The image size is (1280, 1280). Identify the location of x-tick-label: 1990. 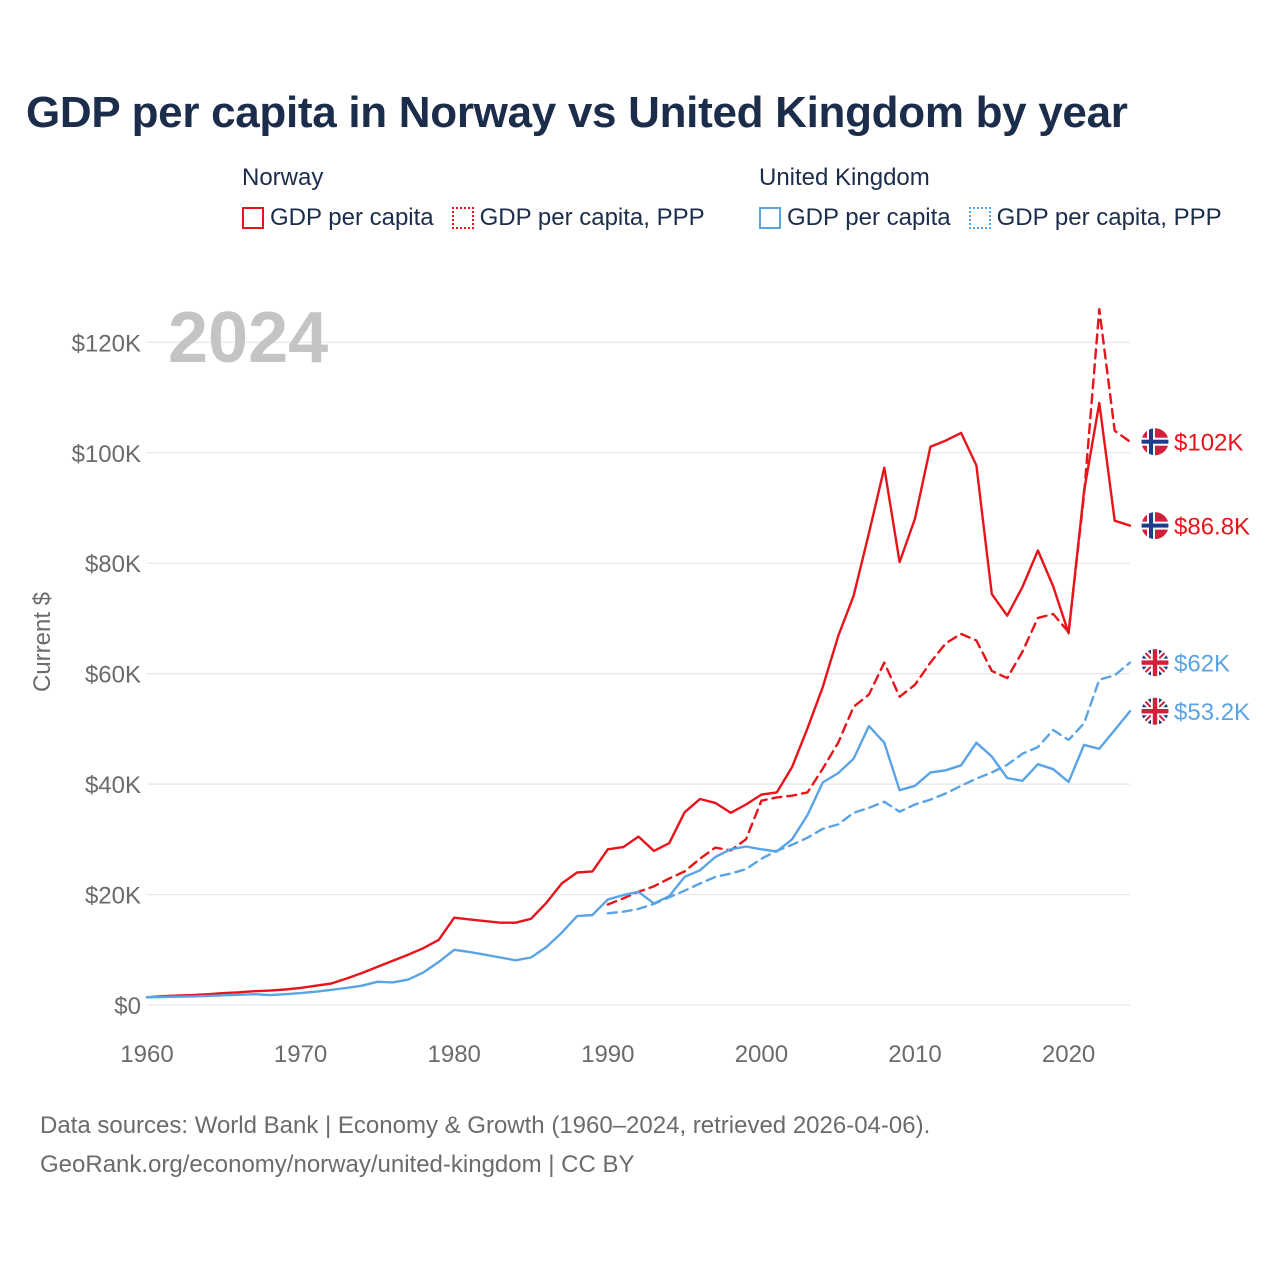
(607, 1054).